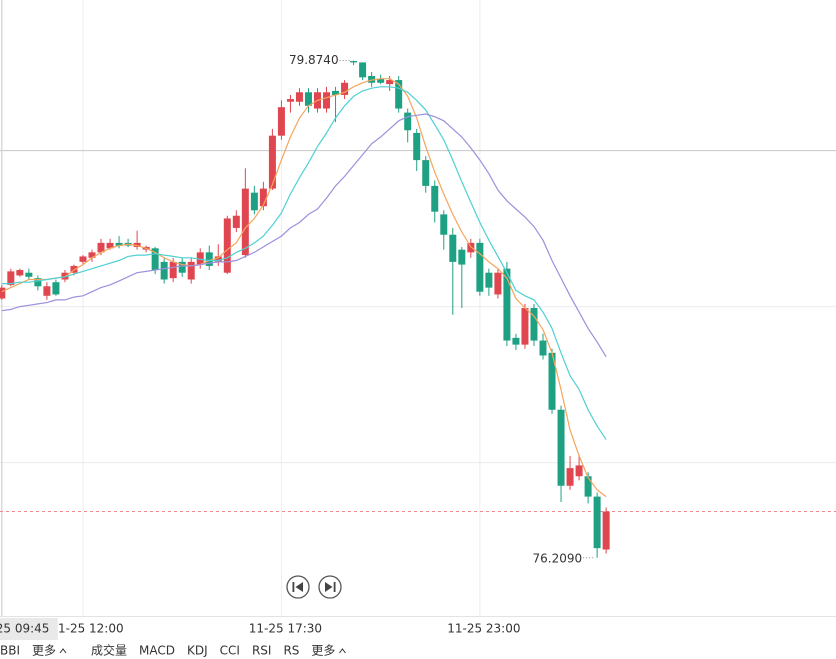 Image resolution: width=836 pixels, height=659 pixels. I want to click on indicator-tab: MACD, so click(157, 651).